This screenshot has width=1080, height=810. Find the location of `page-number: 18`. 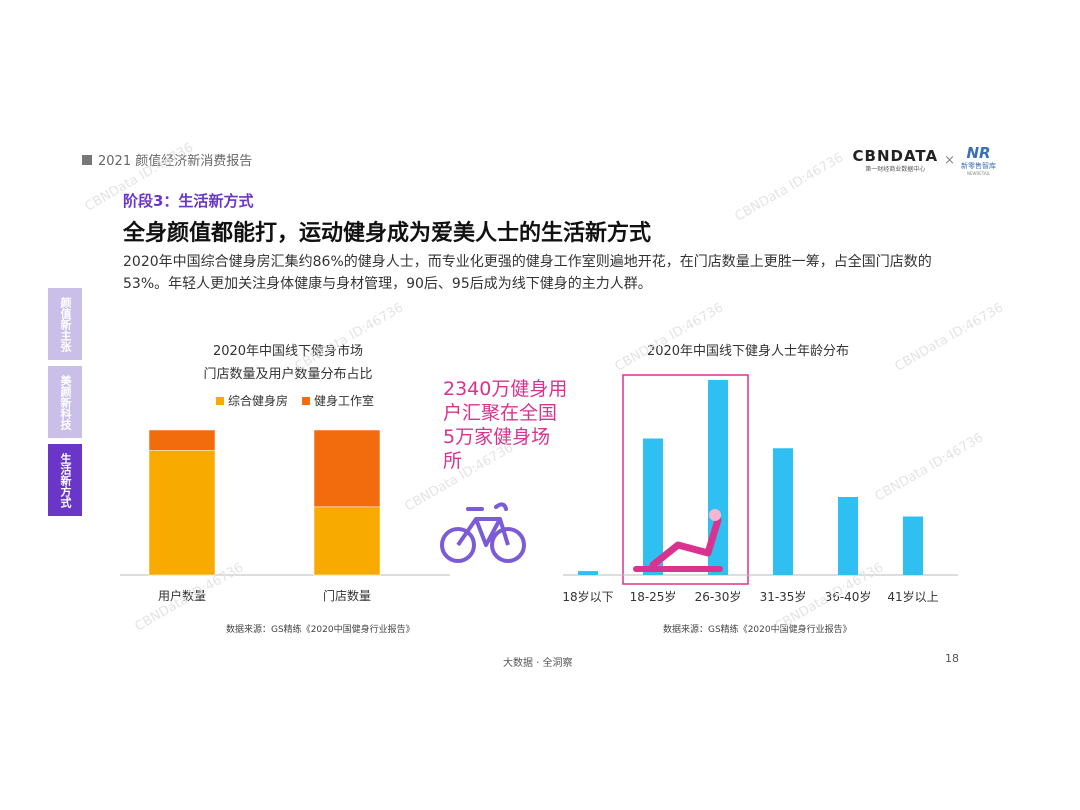

page-number: 18 is located at coordinates (952, 658).